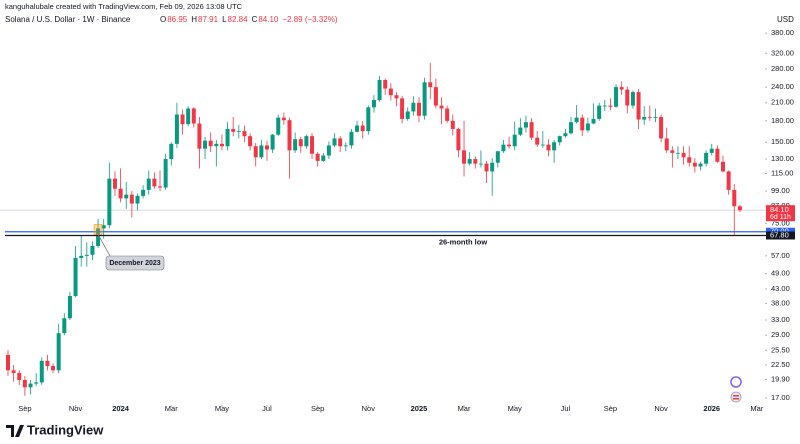  What do you see at coordinates (782, 68) in the screenshot?
I see `y-tick-label: 280.00` at bounding box center [782, 68].